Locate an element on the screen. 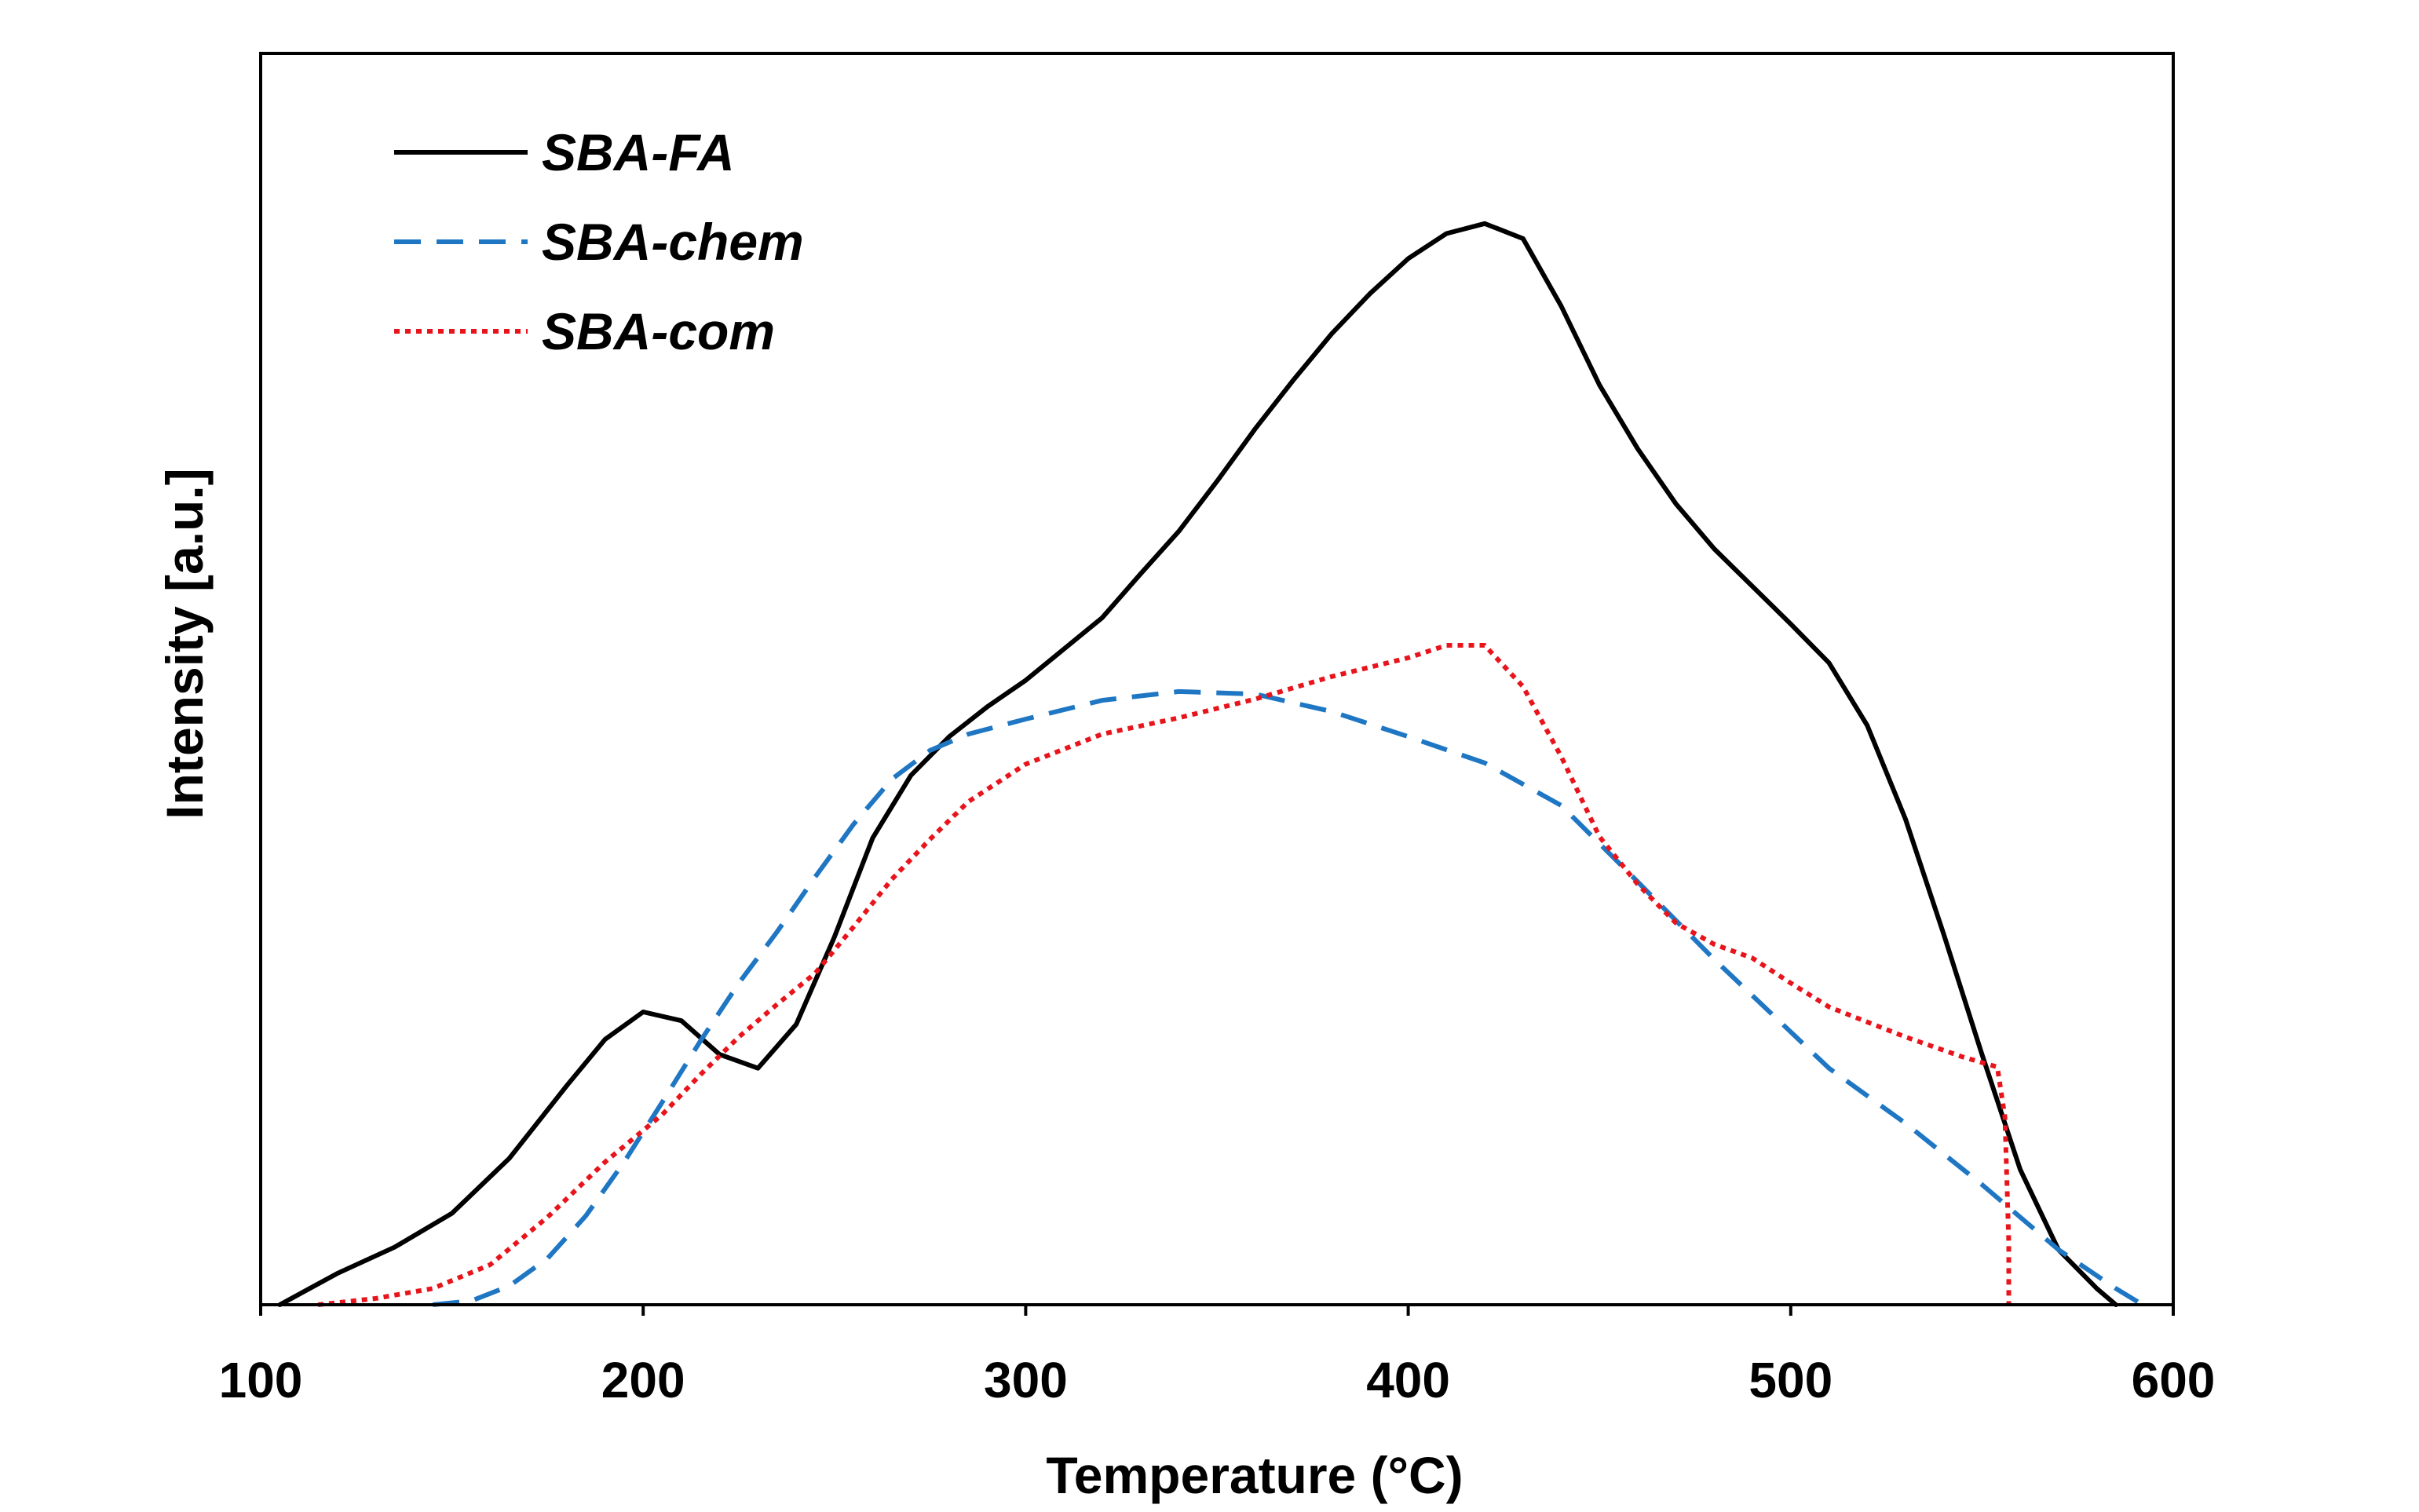 The height and width of the screenshot is (1512, 2419). legend-label-sba-com: SBA-com is located at coordinates (658, 331).